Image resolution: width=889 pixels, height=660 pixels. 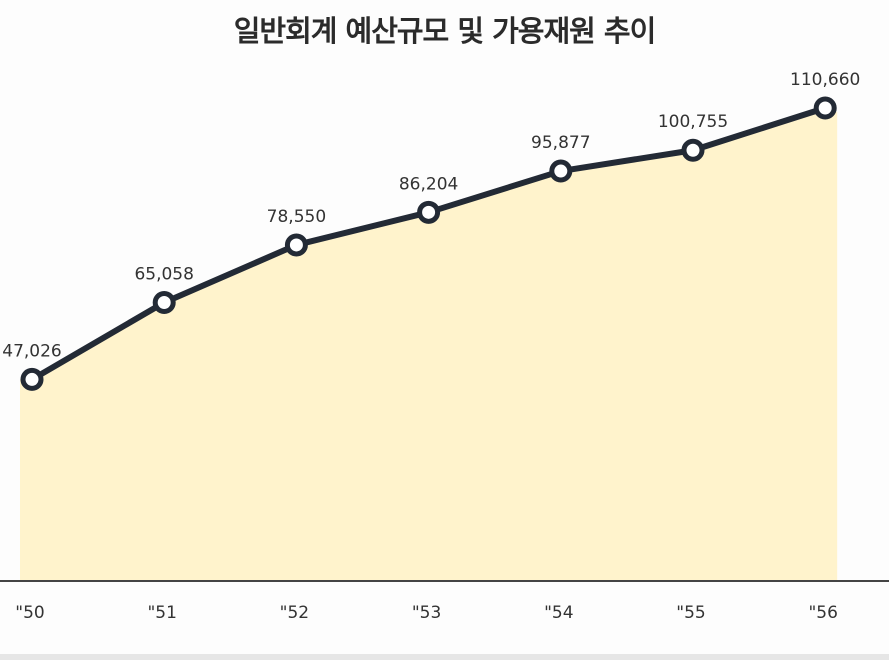 What do you see at coordinates (825, 80) in the screenshot?
I see `data-label-6: 110,660` at bounding box center [825, 80].